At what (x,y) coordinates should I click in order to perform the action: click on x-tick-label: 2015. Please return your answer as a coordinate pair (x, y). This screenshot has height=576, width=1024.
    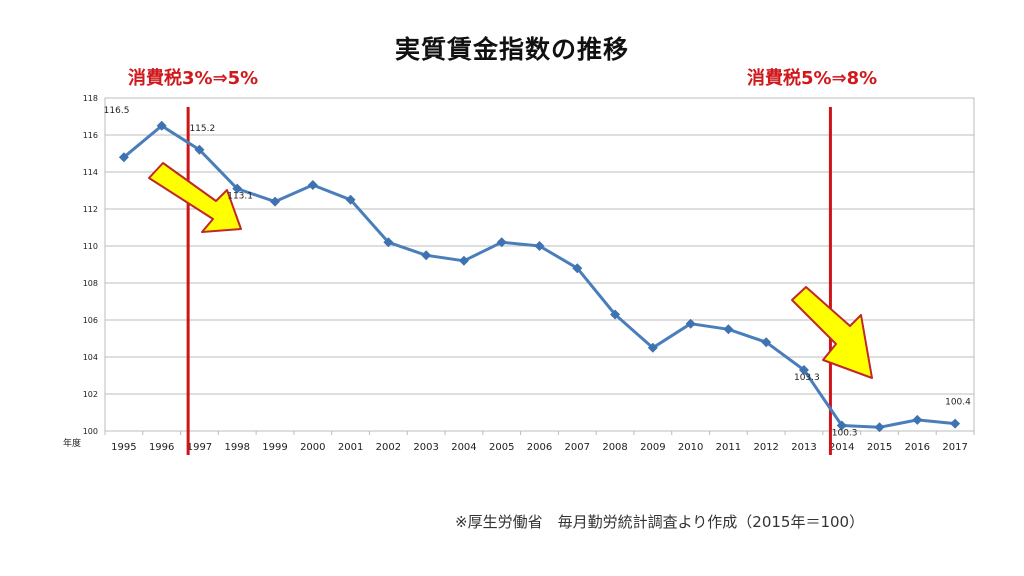
    Looking at the image, I should click on (879, 447).